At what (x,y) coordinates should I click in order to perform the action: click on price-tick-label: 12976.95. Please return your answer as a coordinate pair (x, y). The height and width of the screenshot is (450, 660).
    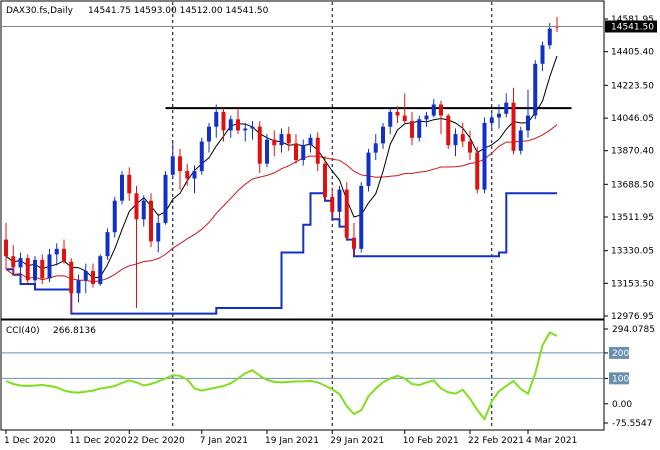
    Looking at the image, I should click on (632, 317).